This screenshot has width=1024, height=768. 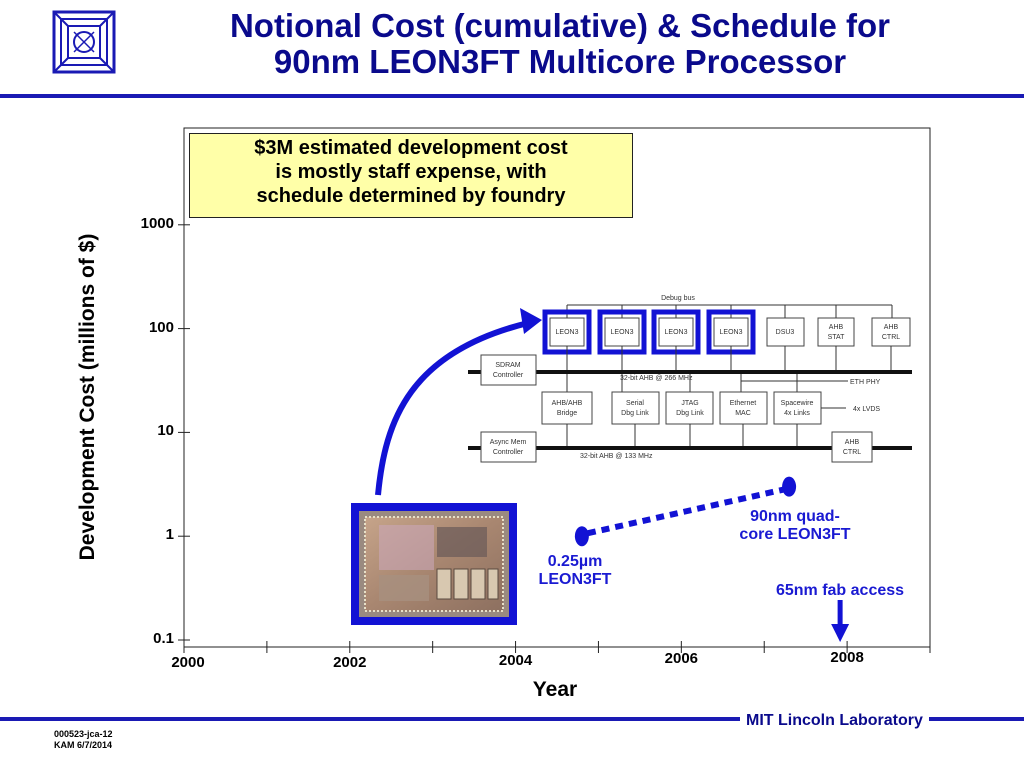 I want to click on x-axis-ticks, so click(x=557, y=647).